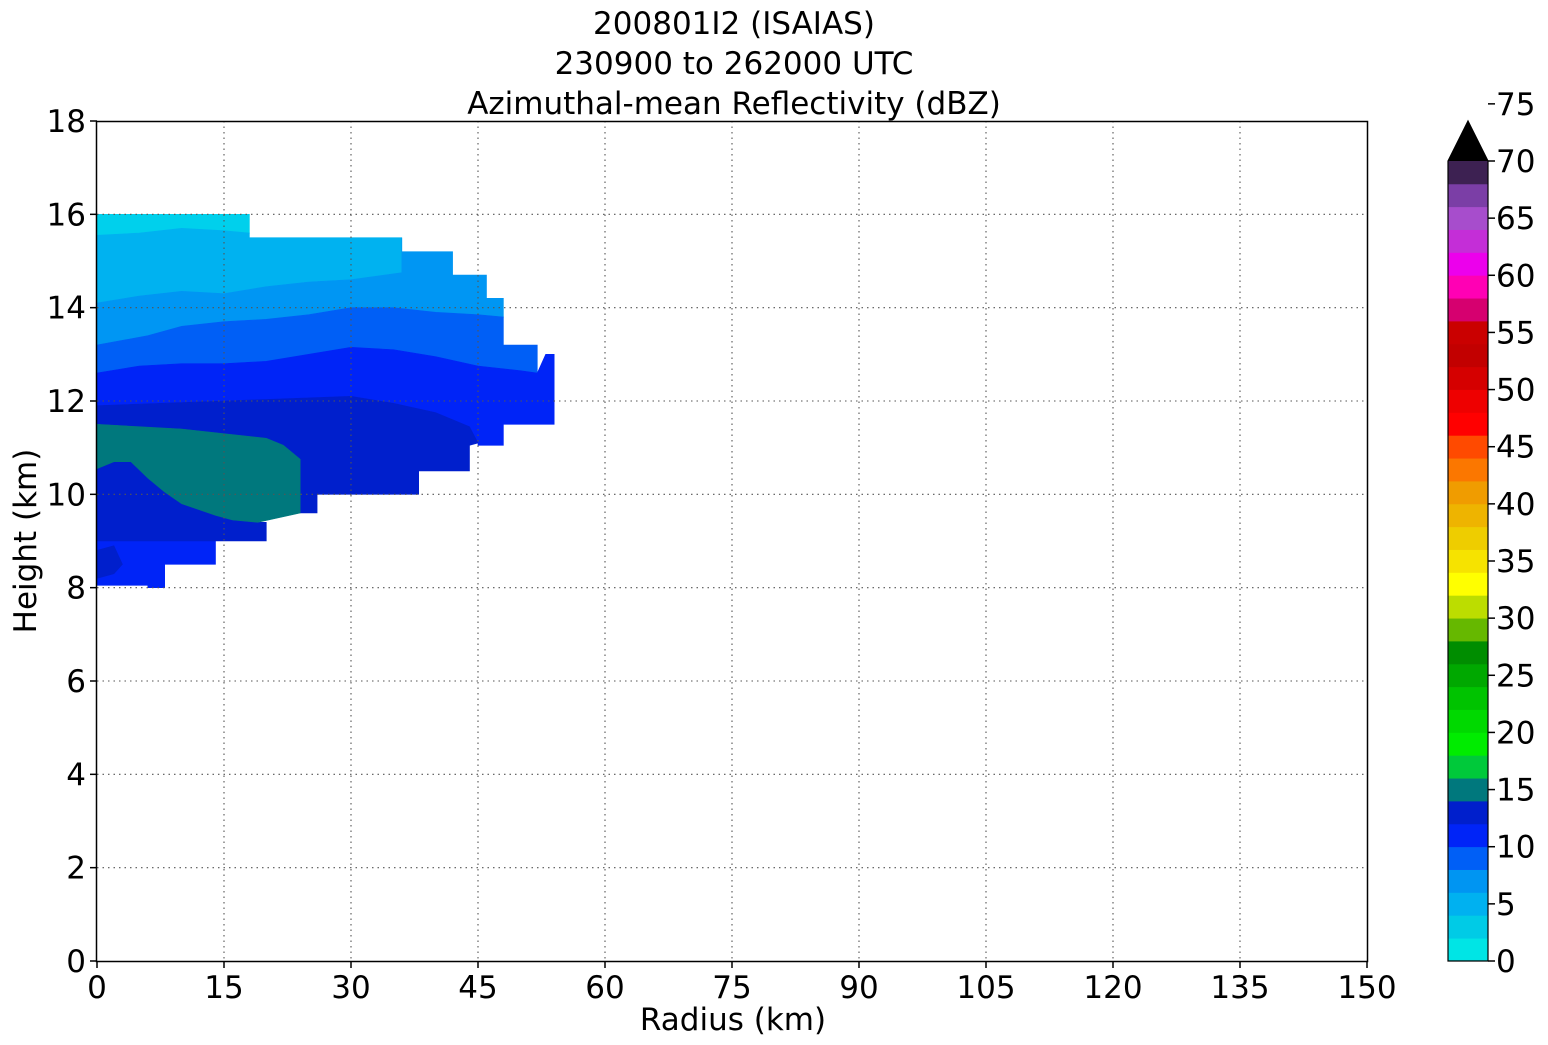 Image resolution: width=1548 pixels, height=1045 pixels. Describe the element at coordinates (1515, 276) in the screenshot. I see `colorbar-tick-label: 60` at that location.